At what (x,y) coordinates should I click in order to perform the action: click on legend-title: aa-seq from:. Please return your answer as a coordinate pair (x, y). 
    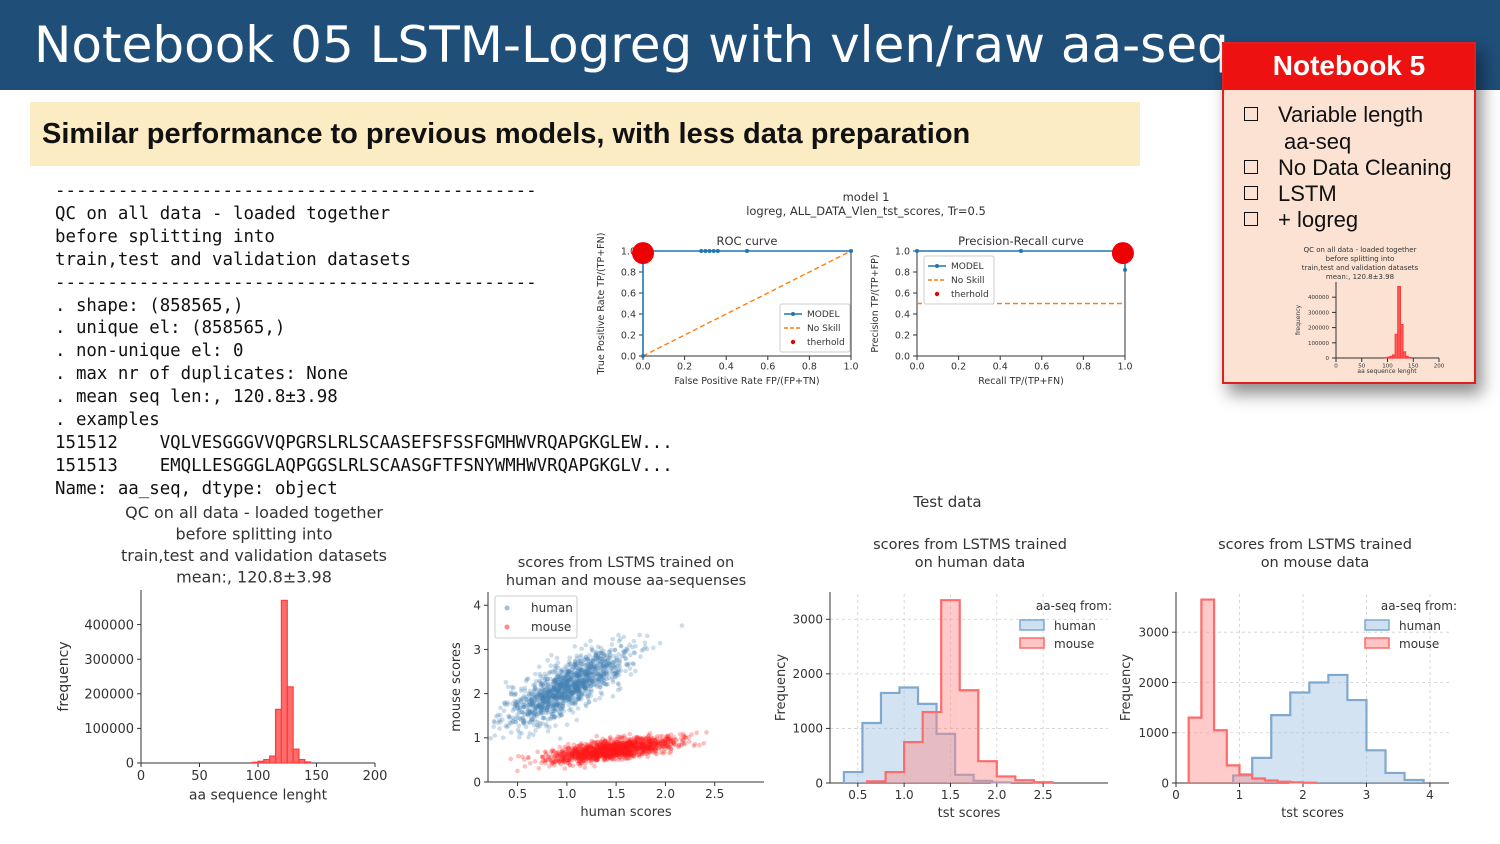
    Looking at the image, I should click on (1419, 606).